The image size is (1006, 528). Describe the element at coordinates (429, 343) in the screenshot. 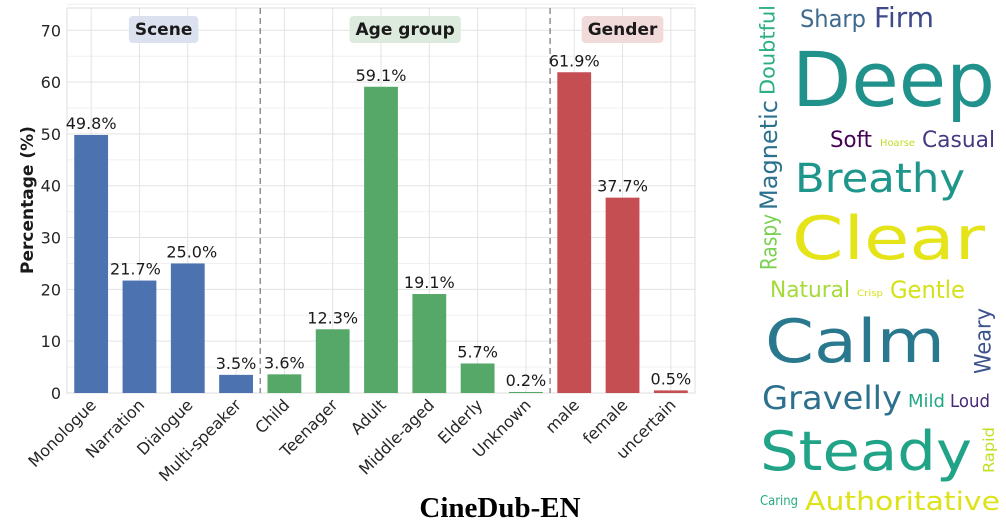

I see `bar-middle-aged` at that location.